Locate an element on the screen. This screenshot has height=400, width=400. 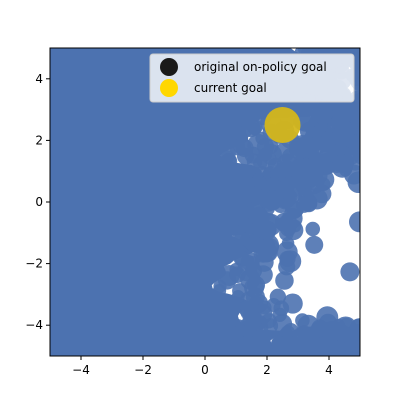
x-axis: −4 −2 0 2 4 is located at coordinates (202, 366).